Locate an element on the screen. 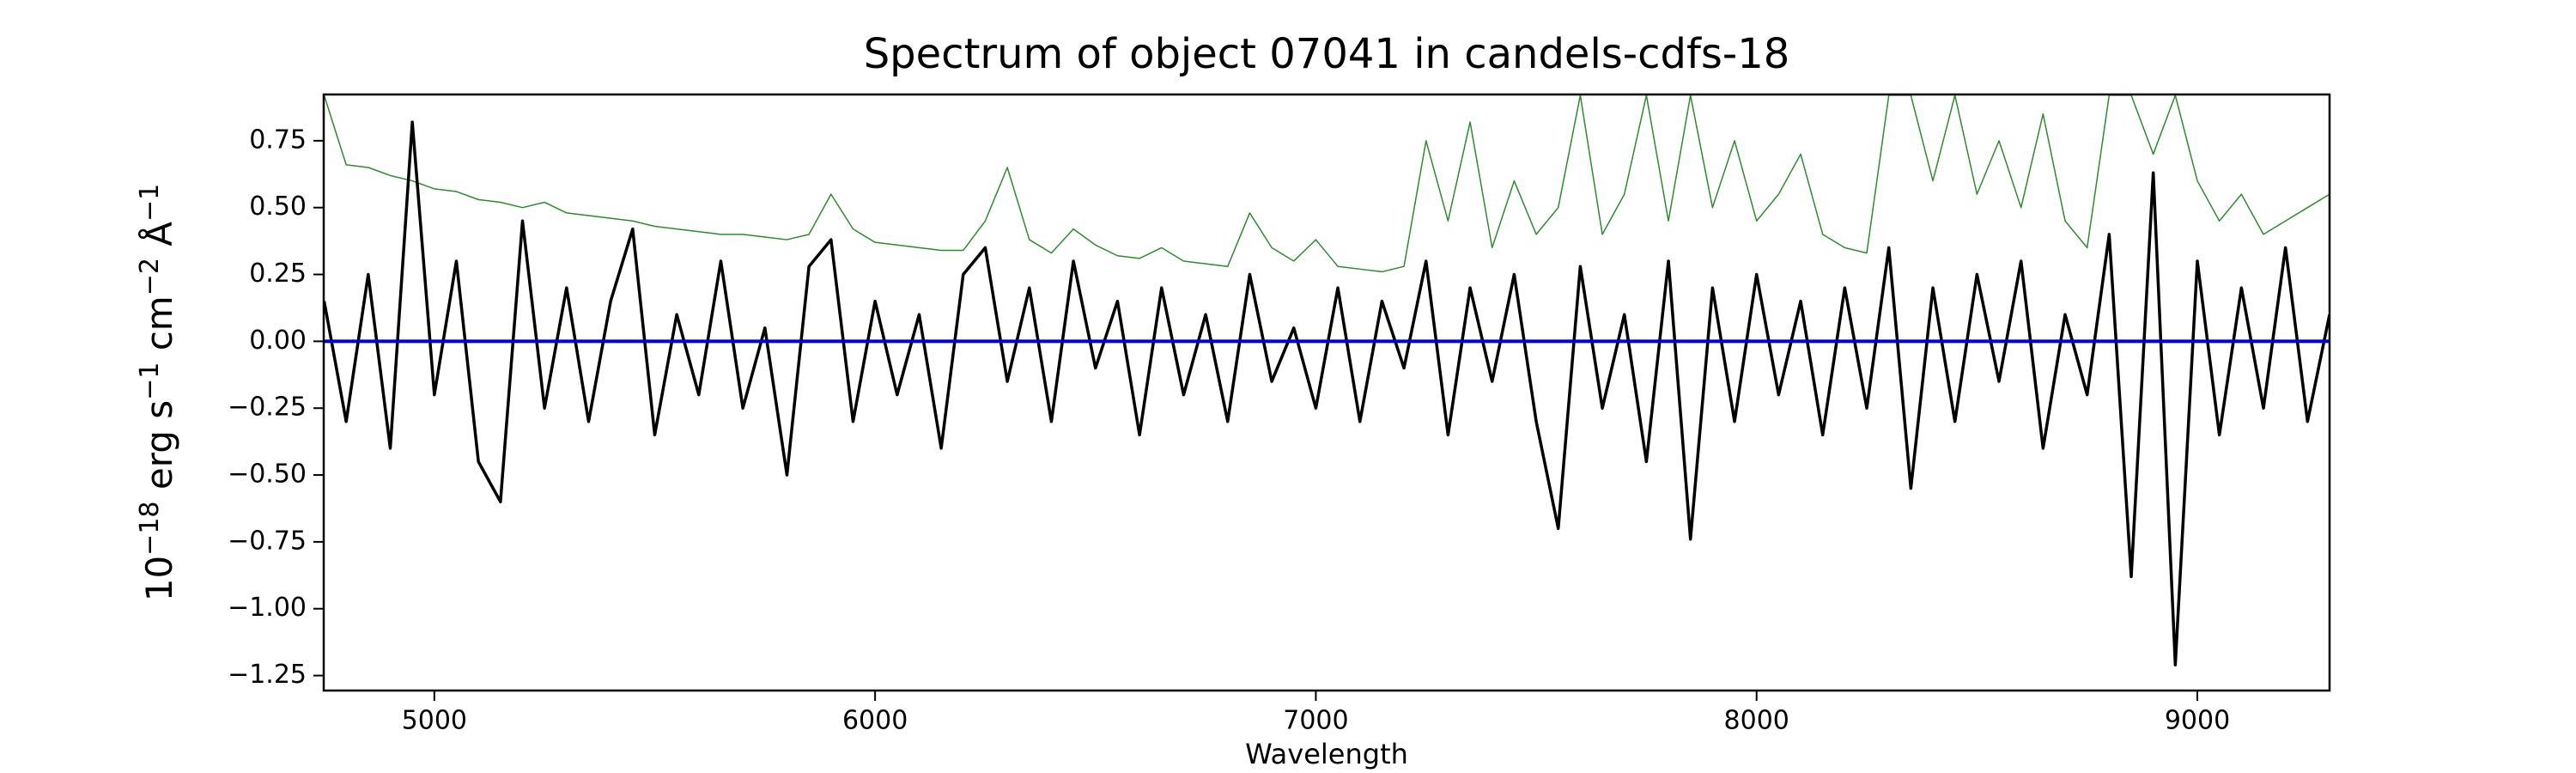 Image resolution: width=2576 pixels, height=773 pixels. y-axis-label: 10−18 erg s−1 cm−2 Å−1 is located at coordinates (158, 393).